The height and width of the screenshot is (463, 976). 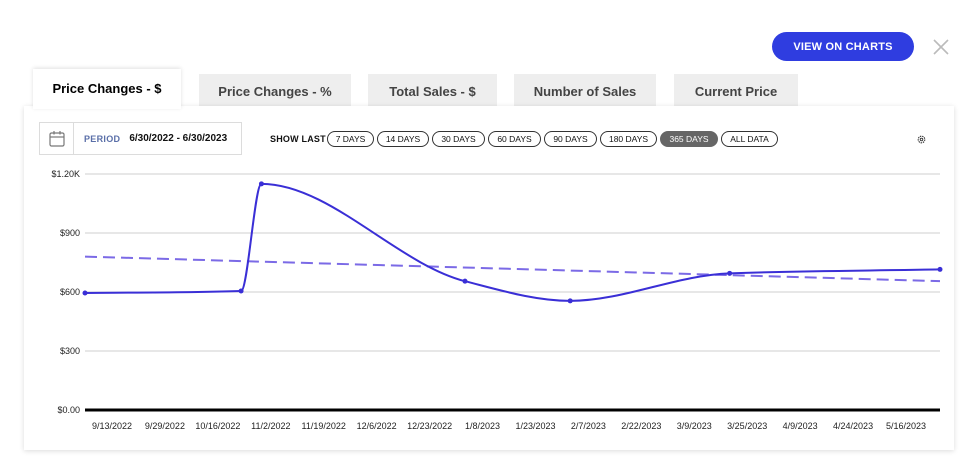 I want to click on trend-line, so click(x=512, y=269).